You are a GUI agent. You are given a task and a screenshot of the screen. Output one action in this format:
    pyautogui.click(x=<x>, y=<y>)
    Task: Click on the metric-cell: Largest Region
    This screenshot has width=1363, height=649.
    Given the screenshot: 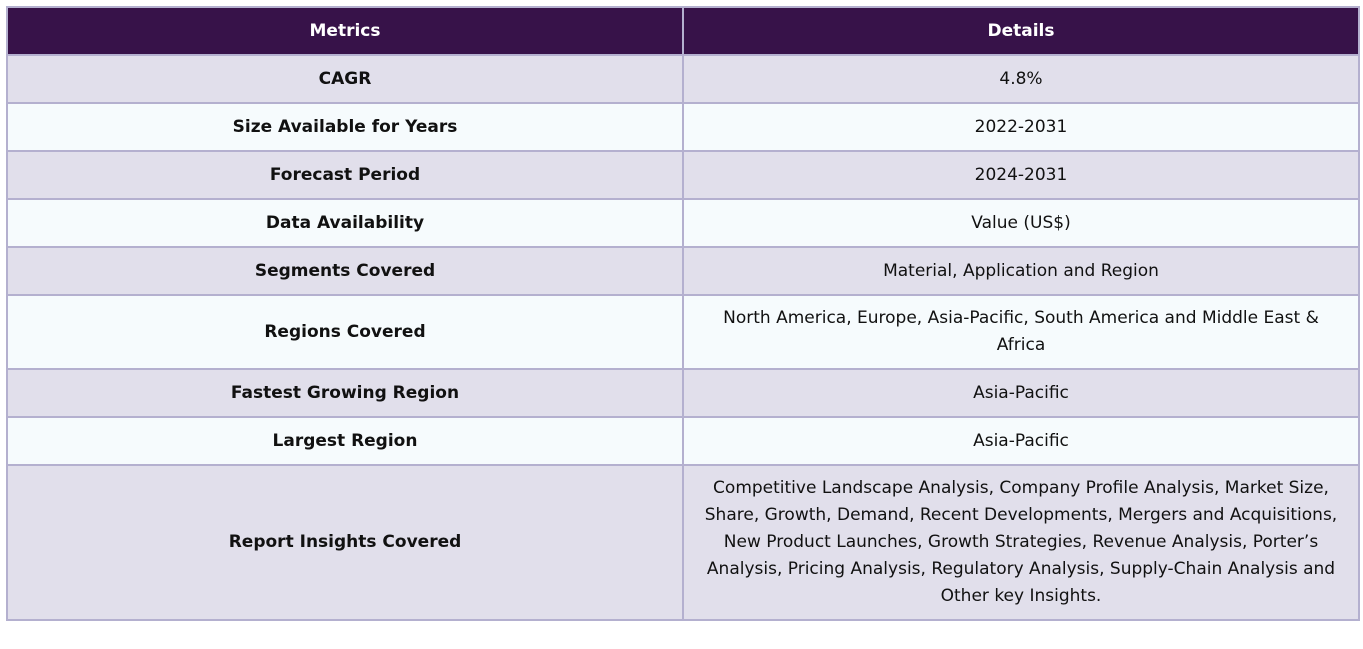 What is the action you would take?
    pyautogui.click(x=345, y=441)
    